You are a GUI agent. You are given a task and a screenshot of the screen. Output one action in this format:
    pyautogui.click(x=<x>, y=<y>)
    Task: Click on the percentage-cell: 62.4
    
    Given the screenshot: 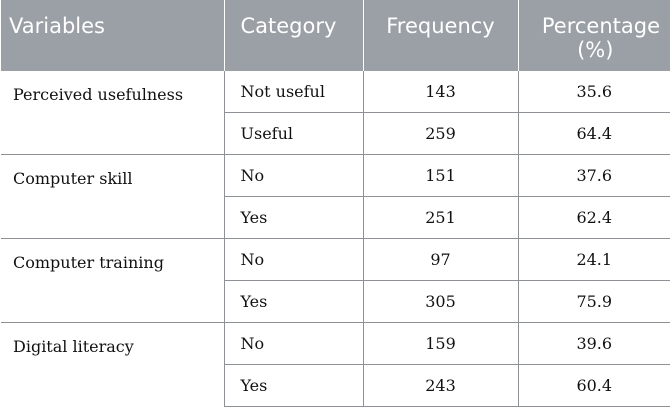 What is the action you would take?
    pyautogui.click(x=593, y=217)
    